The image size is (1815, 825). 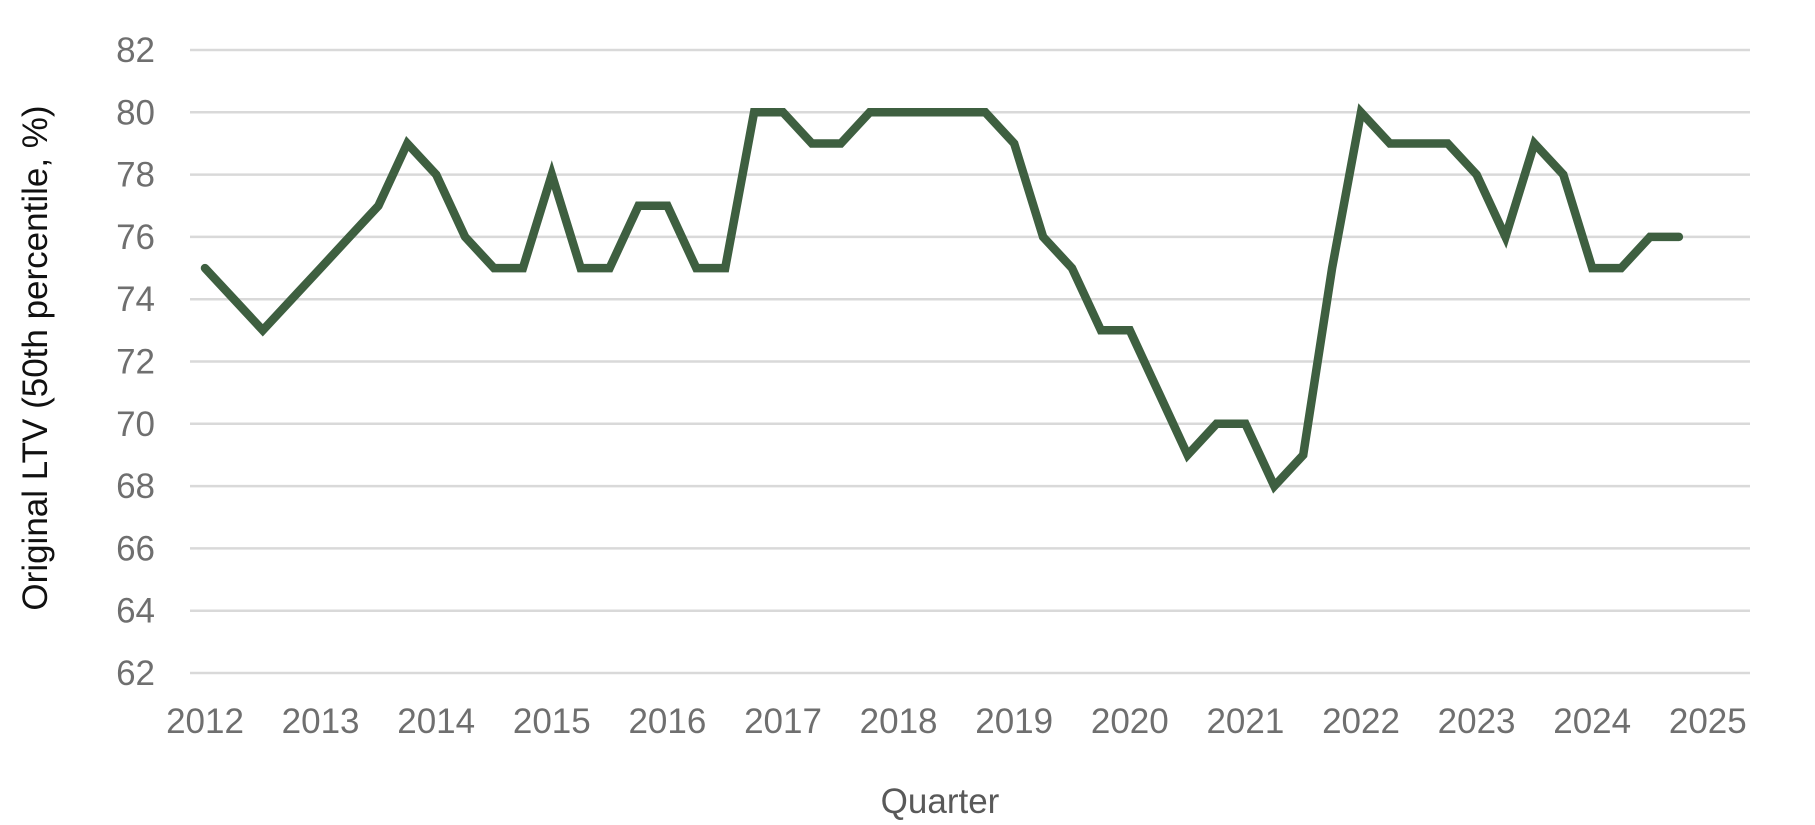 I want to click on y-tick-label: 80, so click(x=135, y=112).